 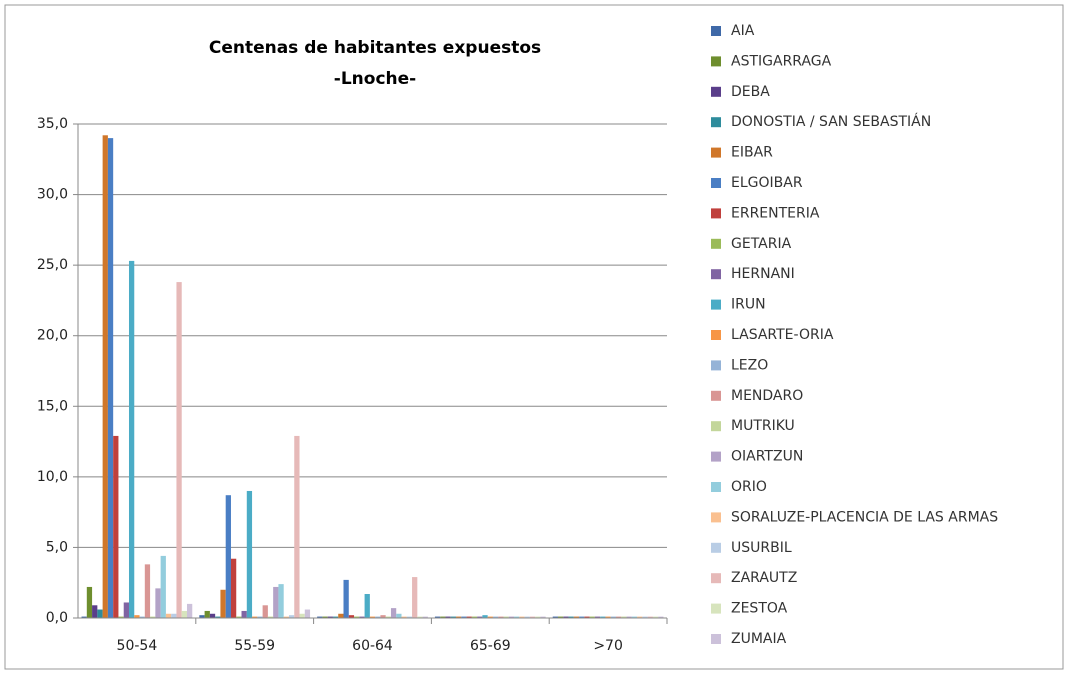 I want to click on legend-label: LEZO, so click(x=749, y=365).